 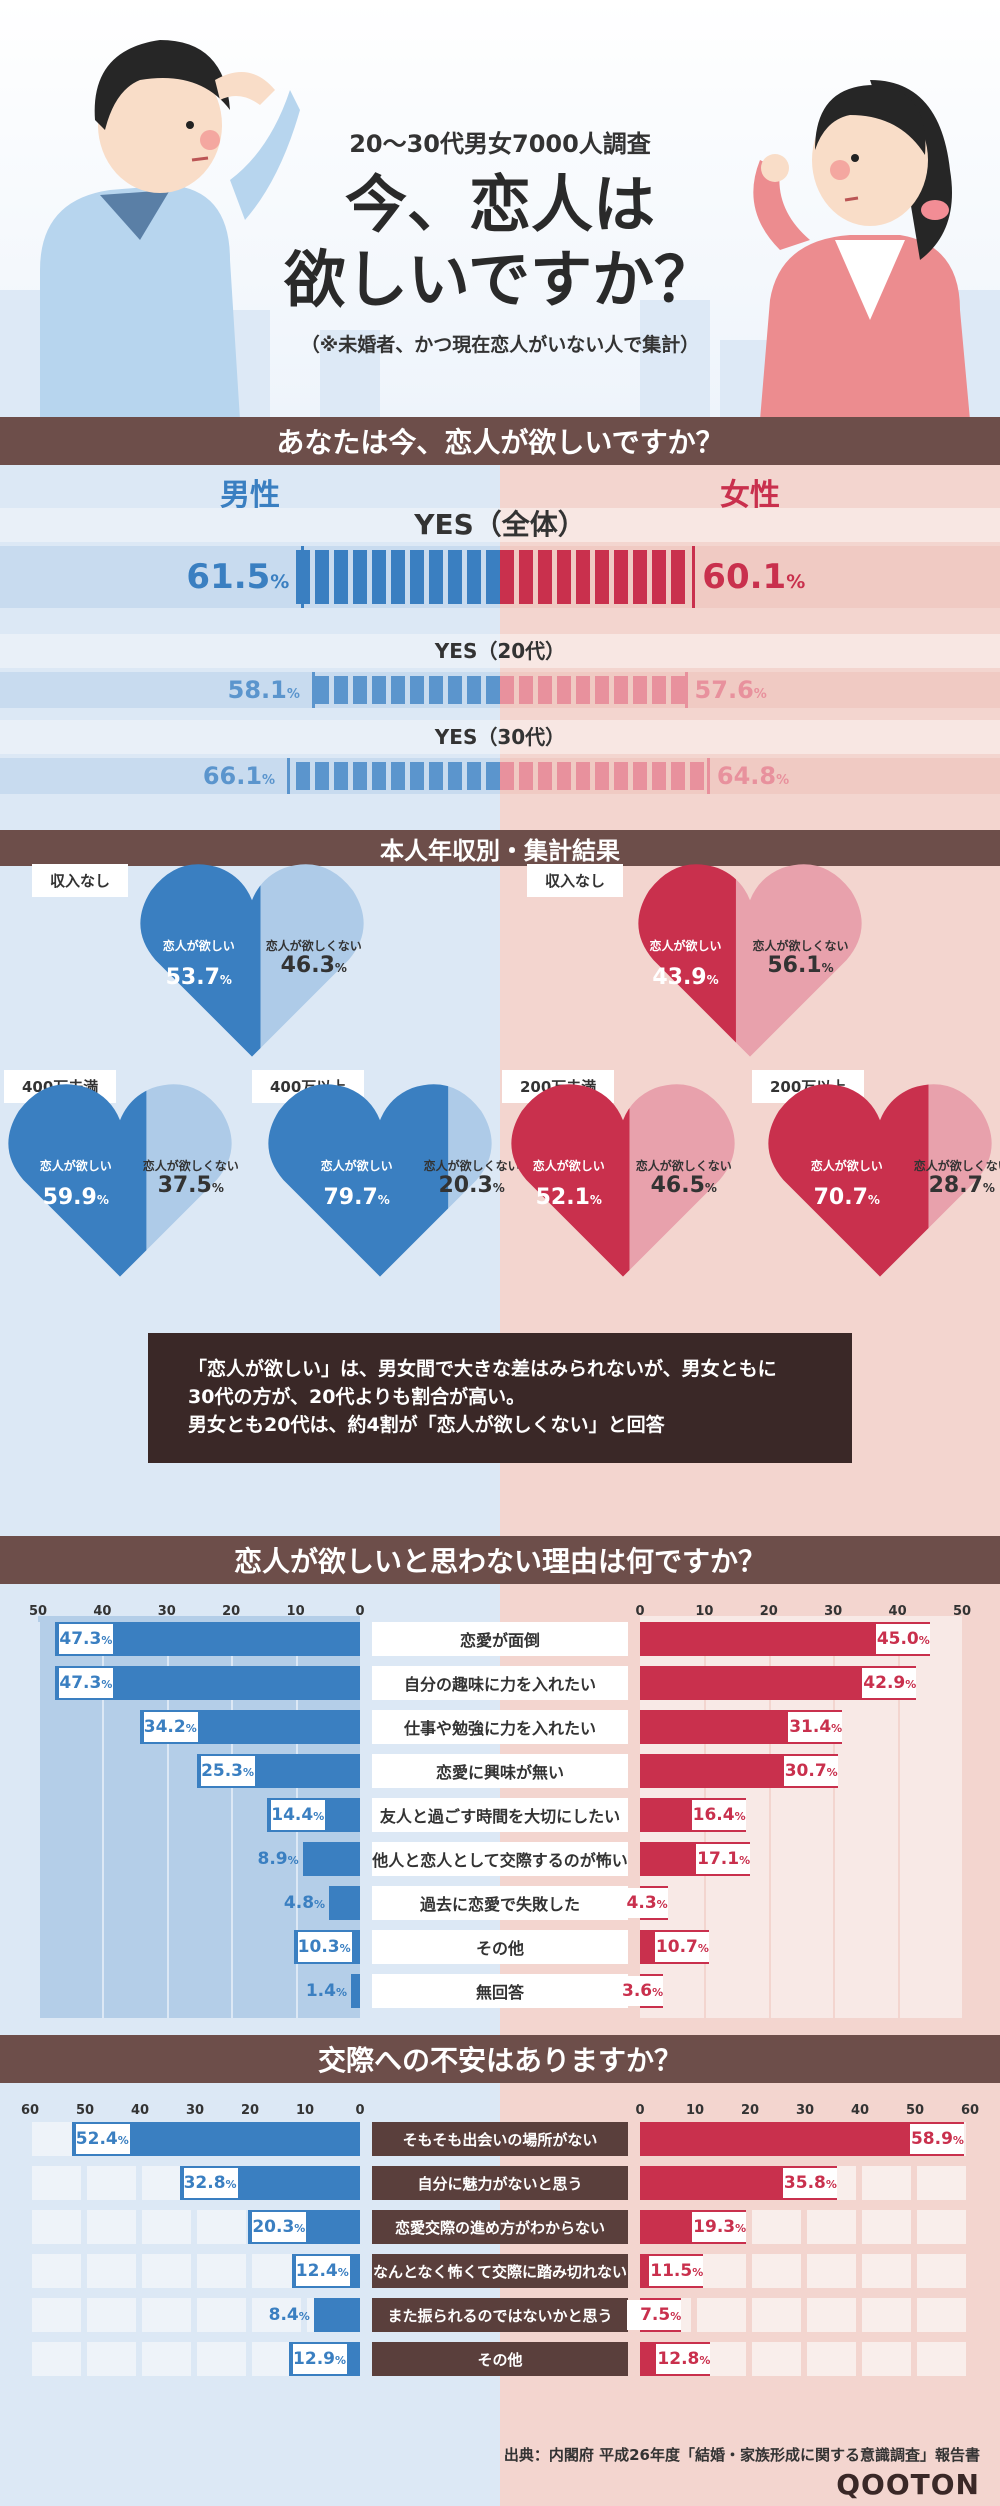 I want to click on female-bar-value: 42.9%, so click(x=889, y=1683).